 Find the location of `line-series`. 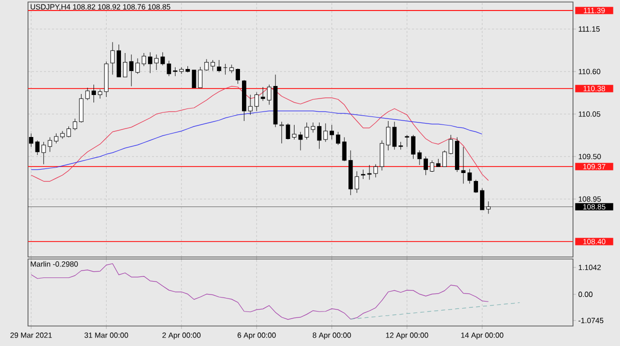

line-series is located at coordinates (435, 311).